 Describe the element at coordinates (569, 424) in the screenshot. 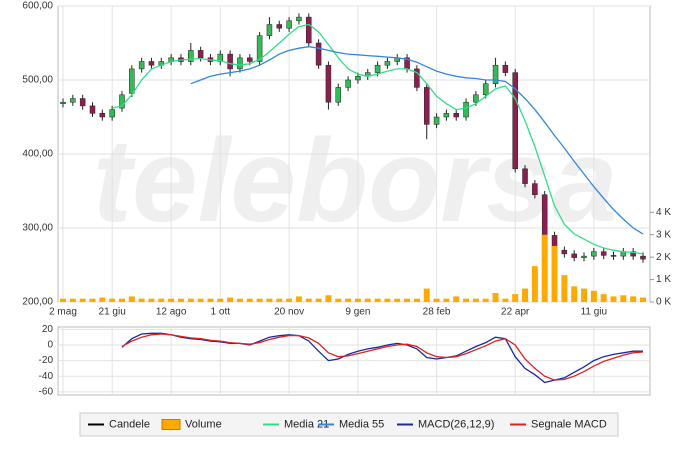

I see `legend-label: Segnale MACD` at that location.